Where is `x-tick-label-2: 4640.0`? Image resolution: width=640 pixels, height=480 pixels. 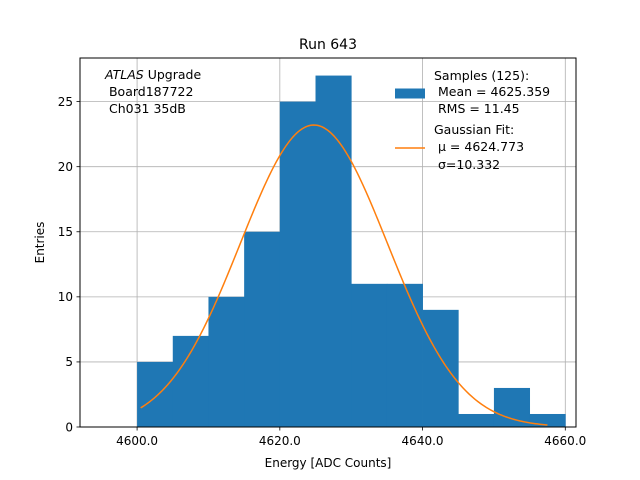
x-tick-label-2: 4640.0 is located at coordinates (423, 441).